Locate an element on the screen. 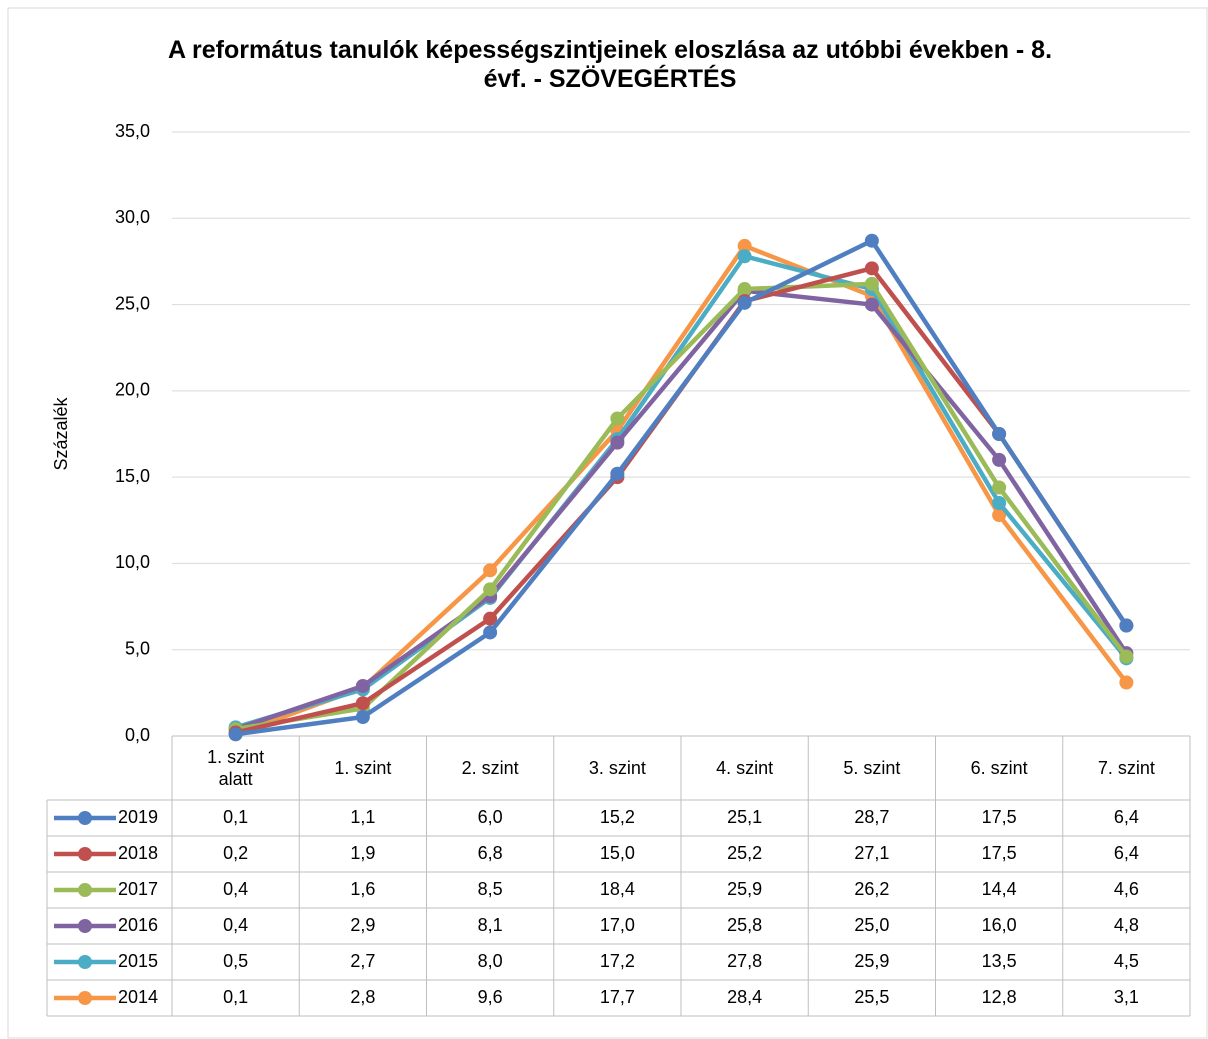  value-label: 3,1 is located at coordinates (1126, 997).